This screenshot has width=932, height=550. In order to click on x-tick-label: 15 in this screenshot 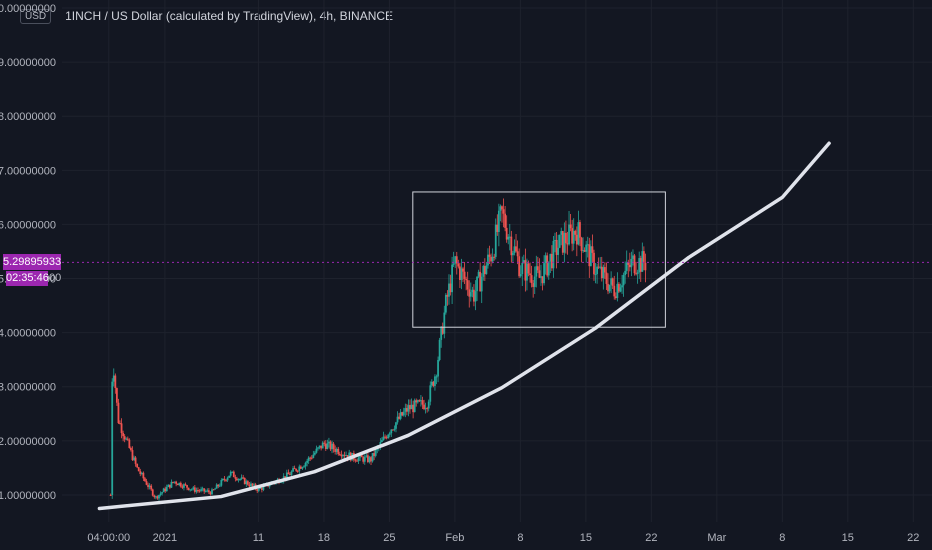, I will do `click(848, 538)`.